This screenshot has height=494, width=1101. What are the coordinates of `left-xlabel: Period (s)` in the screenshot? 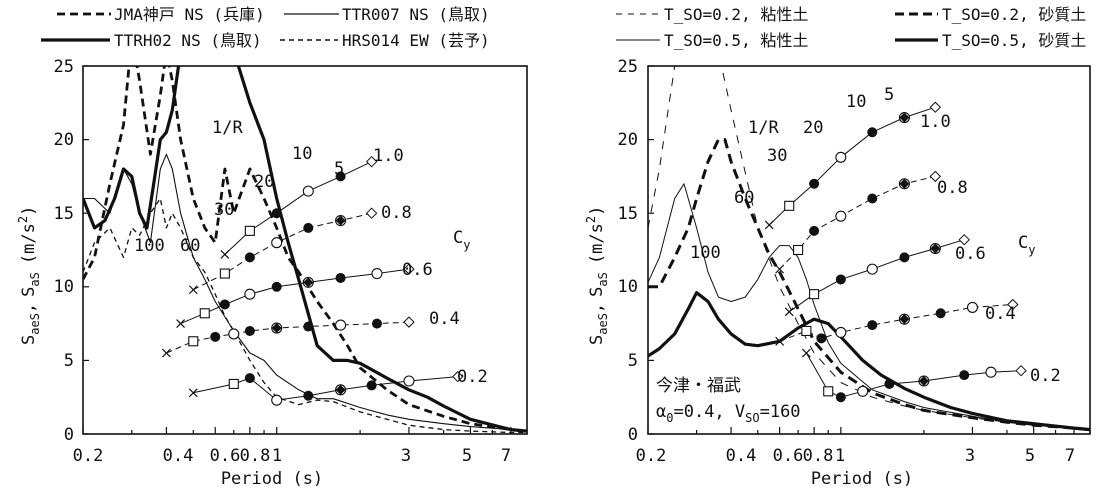 It's located at (272, 479).